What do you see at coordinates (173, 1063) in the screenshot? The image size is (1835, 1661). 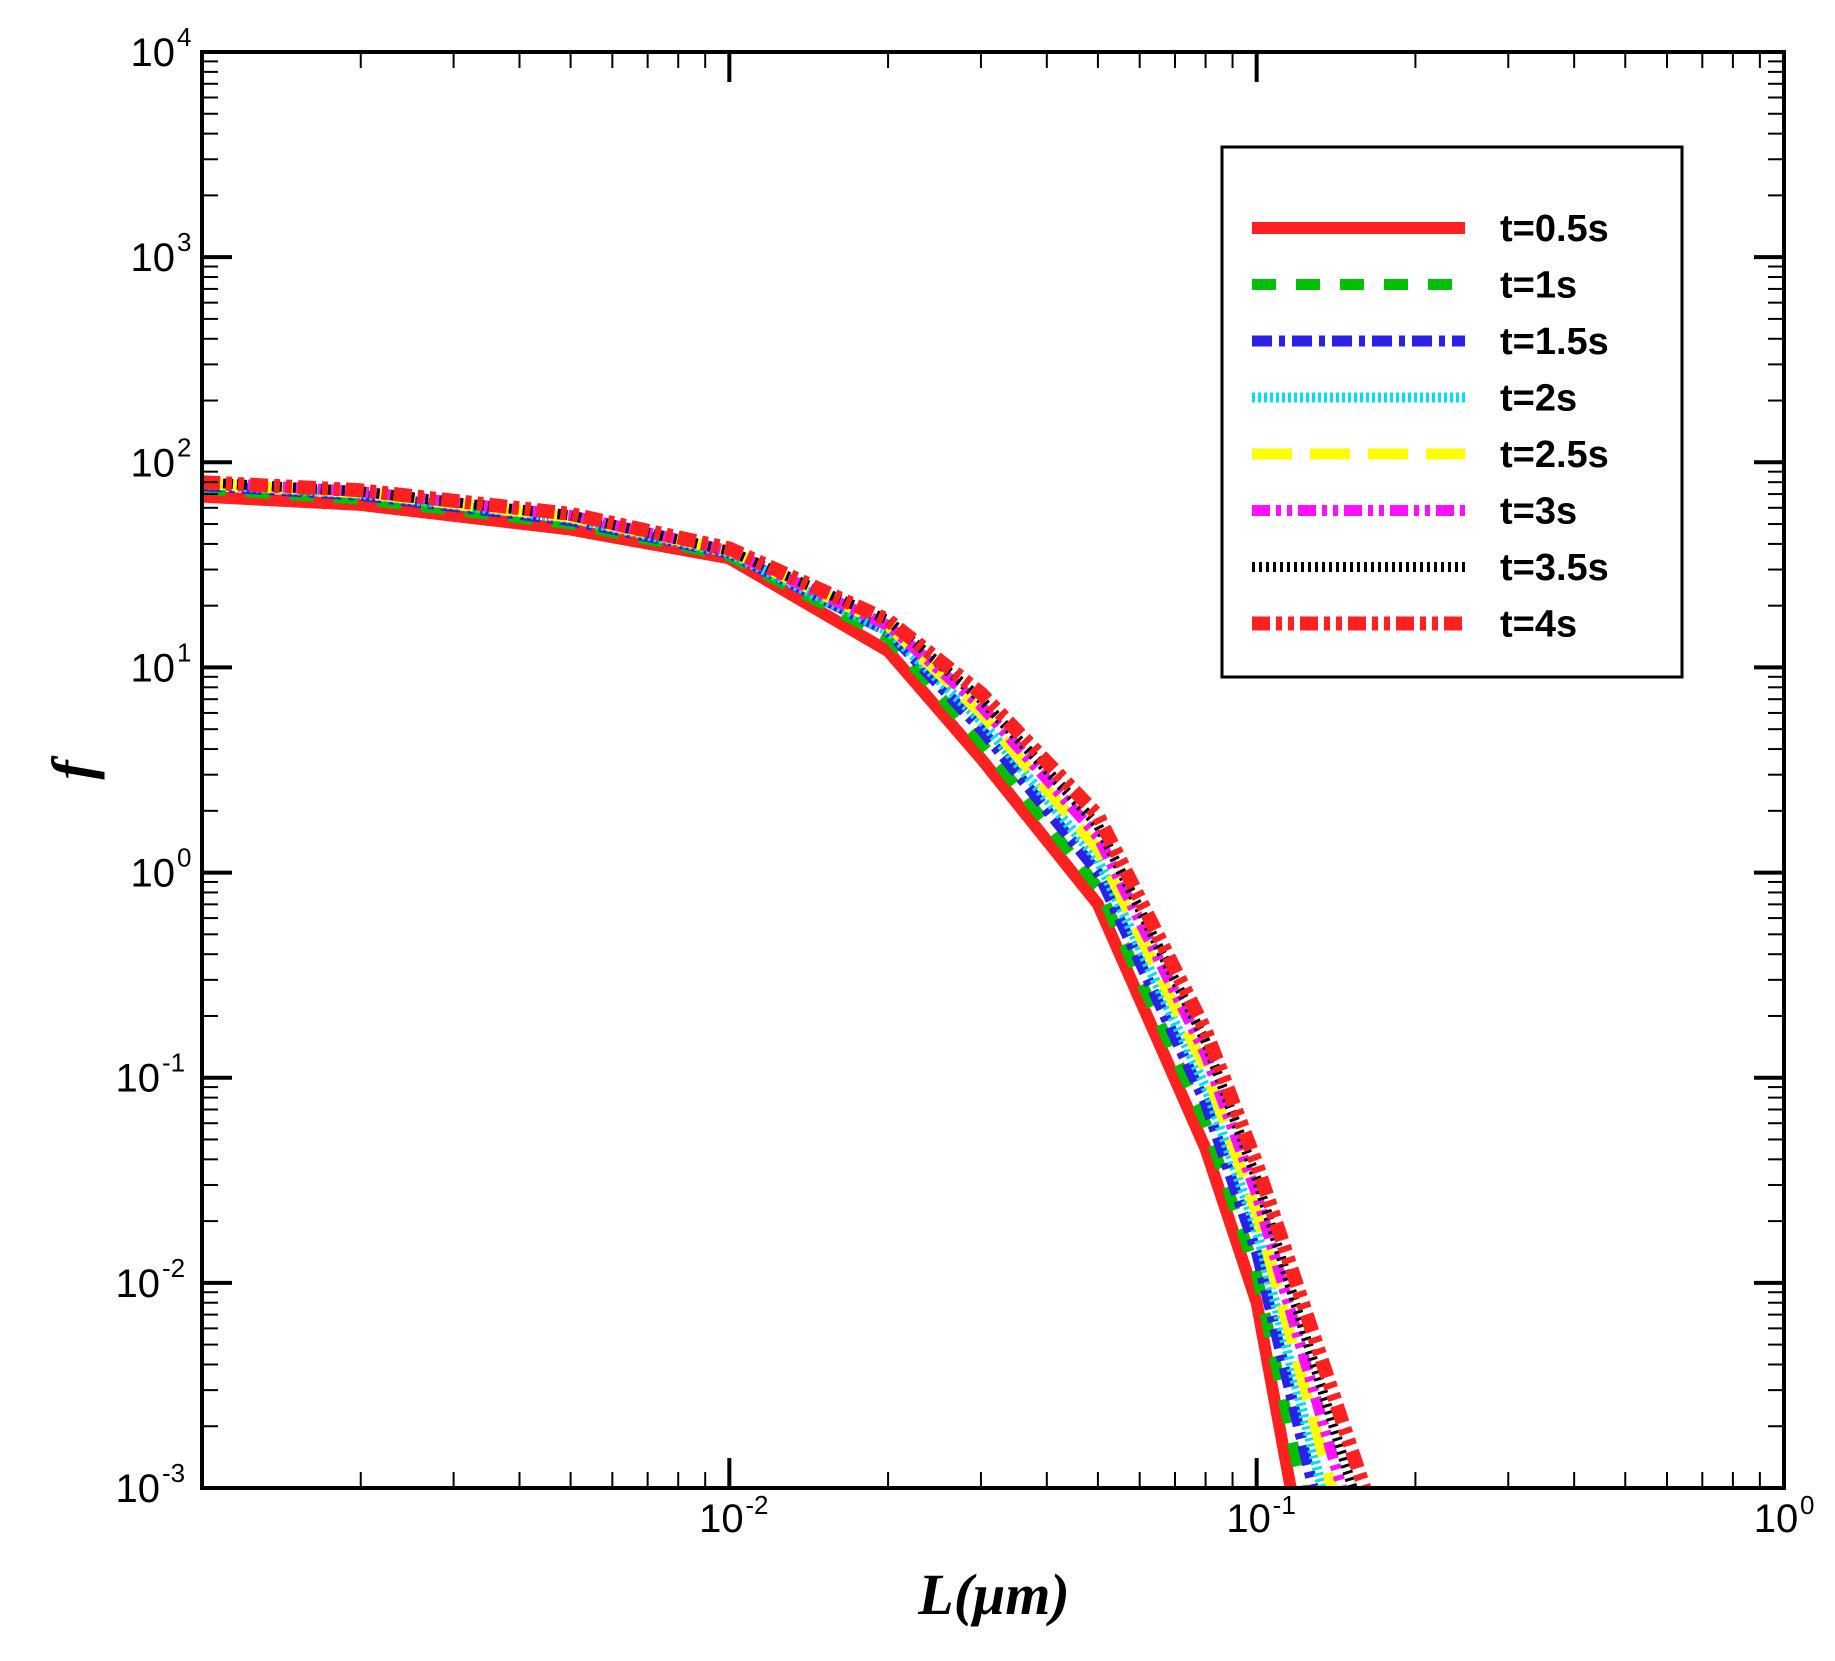 I see `y-tick-exponent-2: -1` at bounding box center [173, 1063].